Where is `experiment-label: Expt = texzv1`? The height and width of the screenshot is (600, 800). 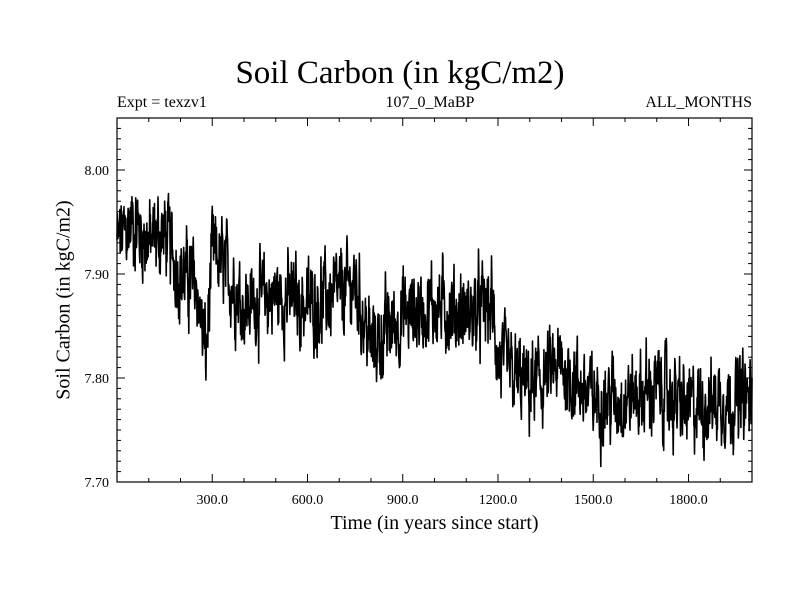 experiment-label: Expt = texzv1 is located at coordinates (162, 102).